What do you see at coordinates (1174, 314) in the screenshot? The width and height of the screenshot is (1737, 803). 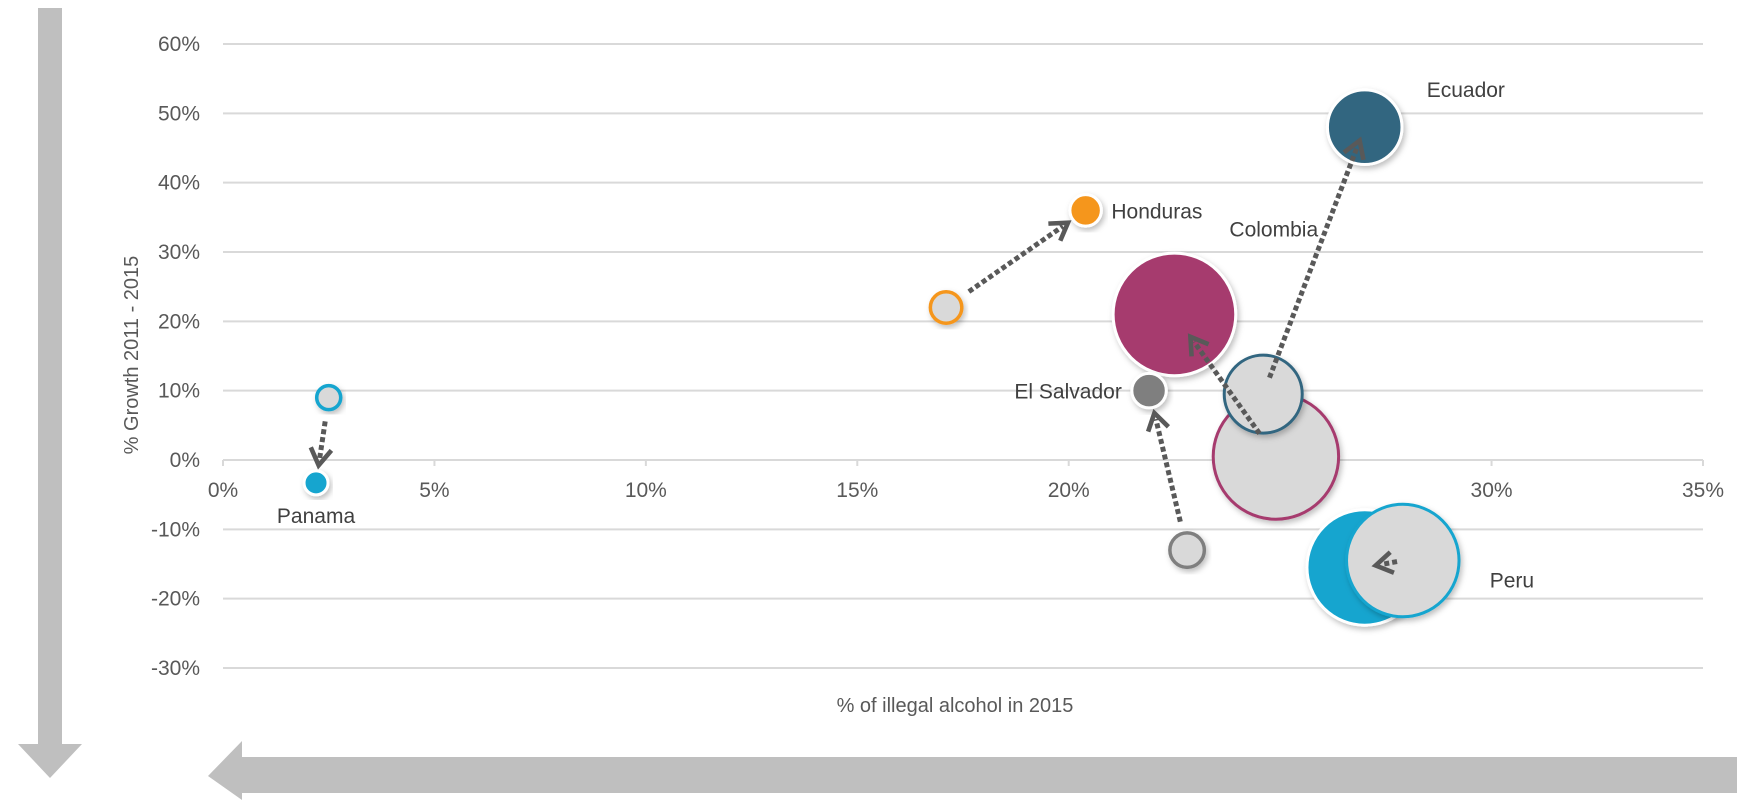 I see `colombia-2015-bubble` at bounding box center [1174, 314].